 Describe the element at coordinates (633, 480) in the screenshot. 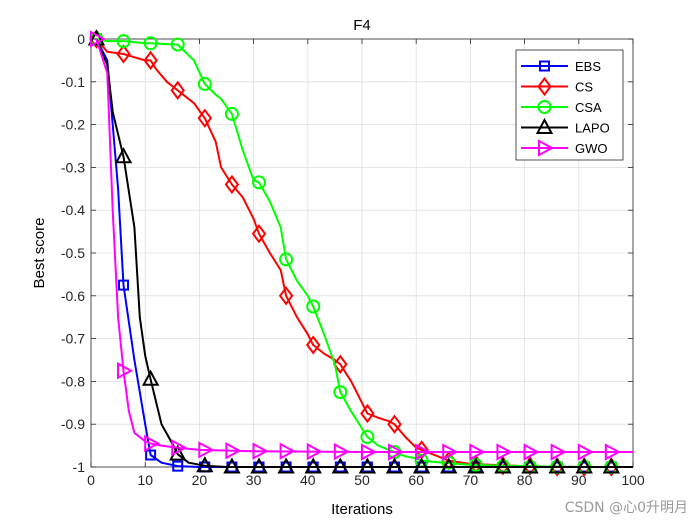

I see `x-tick-label: 100` at that location.